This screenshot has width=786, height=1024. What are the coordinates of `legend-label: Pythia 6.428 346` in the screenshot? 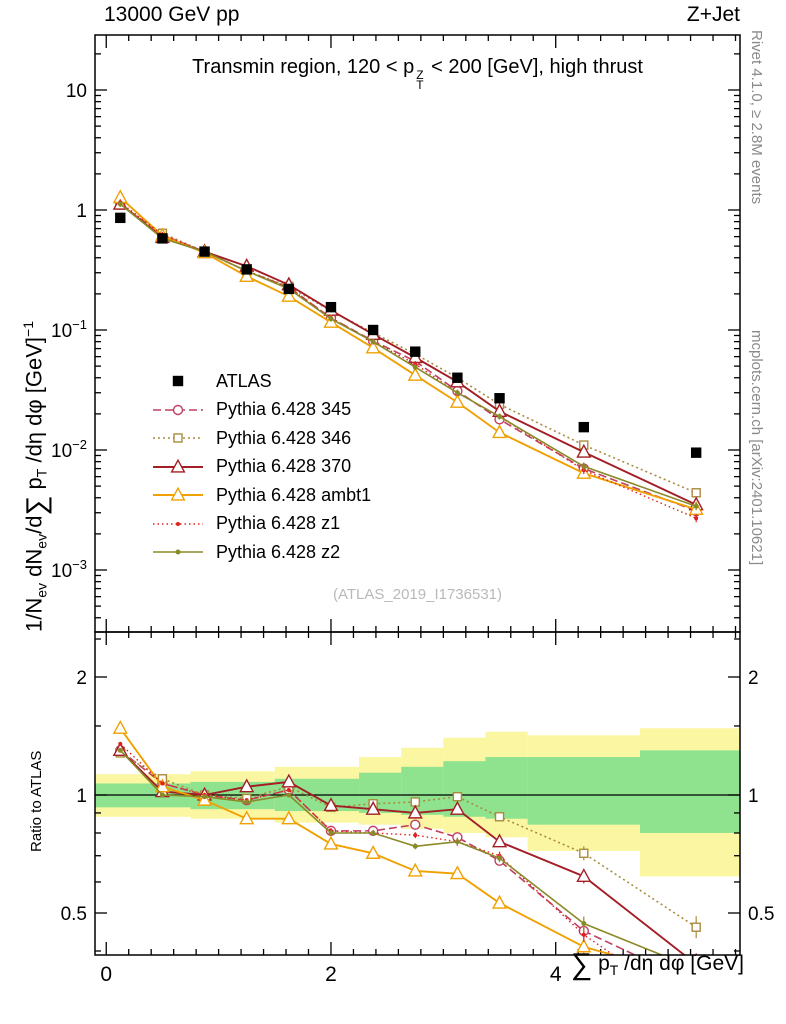 It's located at (284, 437).